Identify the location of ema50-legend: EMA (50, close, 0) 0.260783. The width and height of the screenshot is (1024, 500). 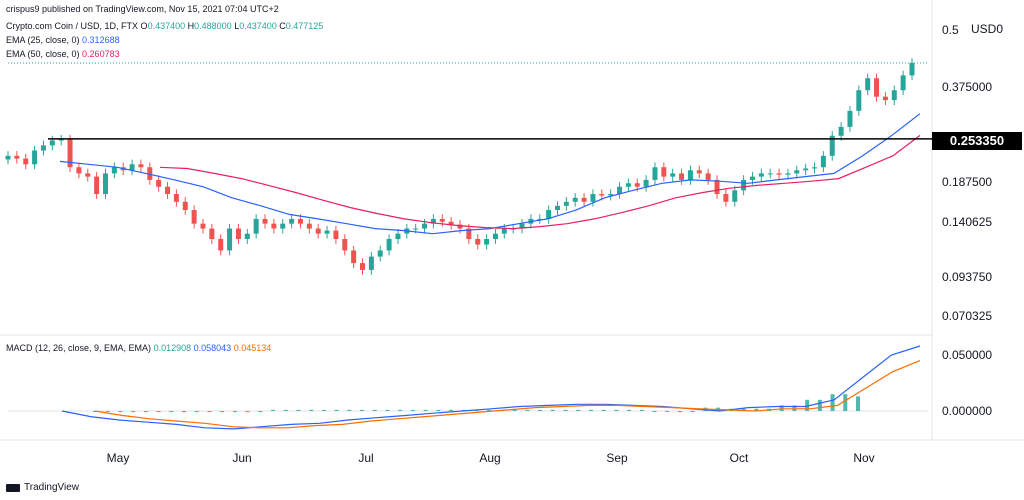
(63, 54).